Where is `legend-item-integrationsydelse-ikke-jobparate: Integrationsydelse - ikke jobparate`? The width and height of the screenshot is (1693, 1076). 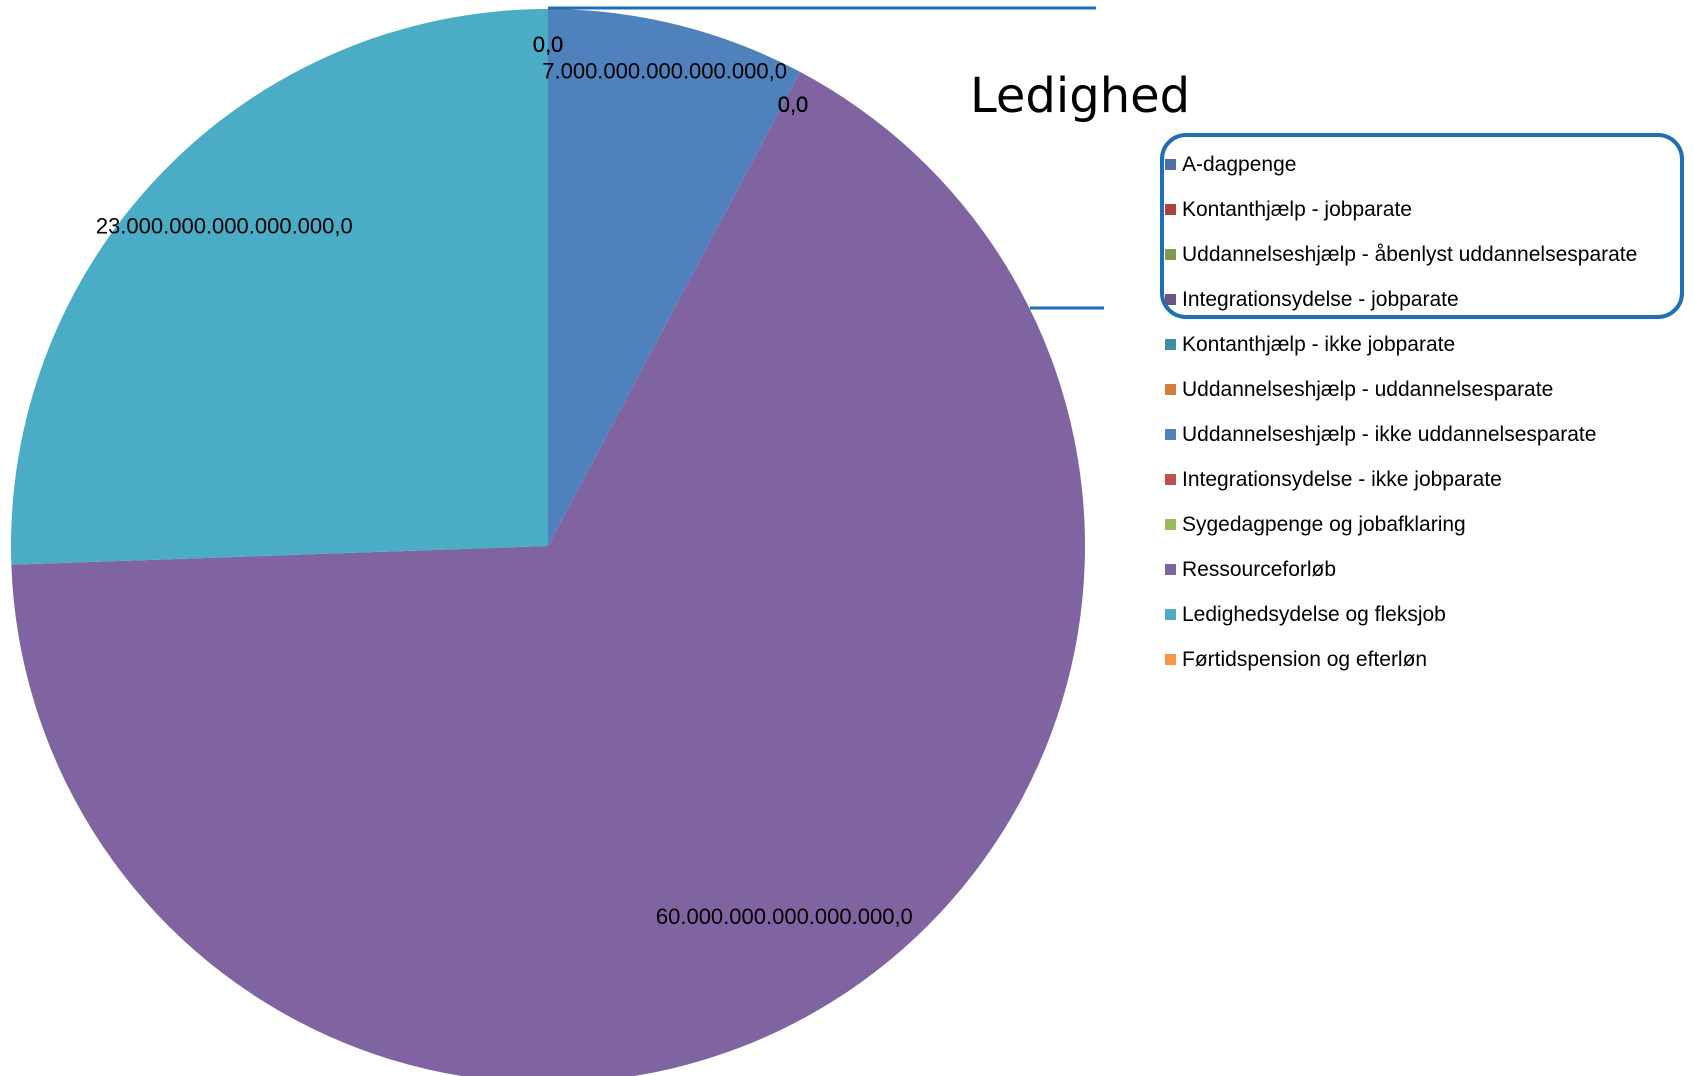
legend-item-integrationsydelse-ikke-jobparate: Integrationsydelse - ikke jobparate is located at coordinates (1401, 479).